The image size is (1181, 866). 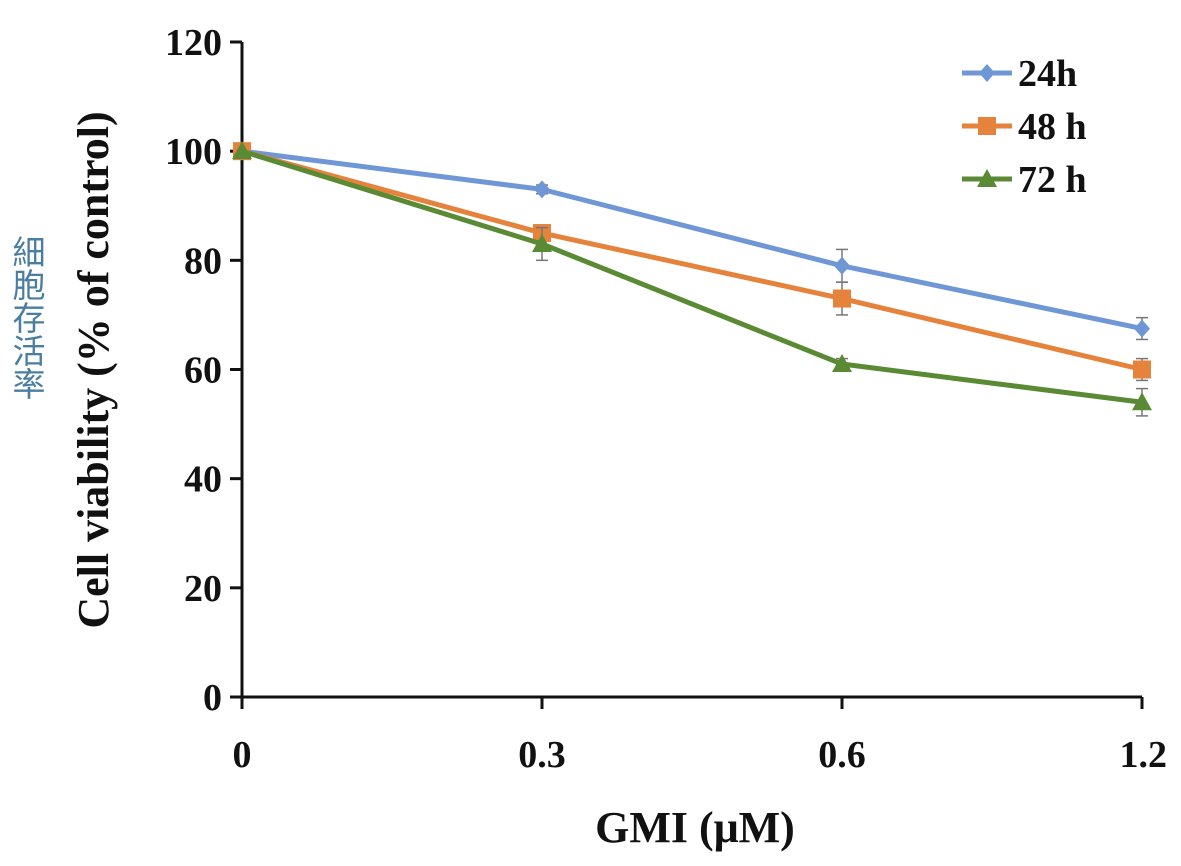 What do you see at coordinates (203, 589) in the screenshot?
I see `y-tick-label: 20` at bounding box center [203, 589].